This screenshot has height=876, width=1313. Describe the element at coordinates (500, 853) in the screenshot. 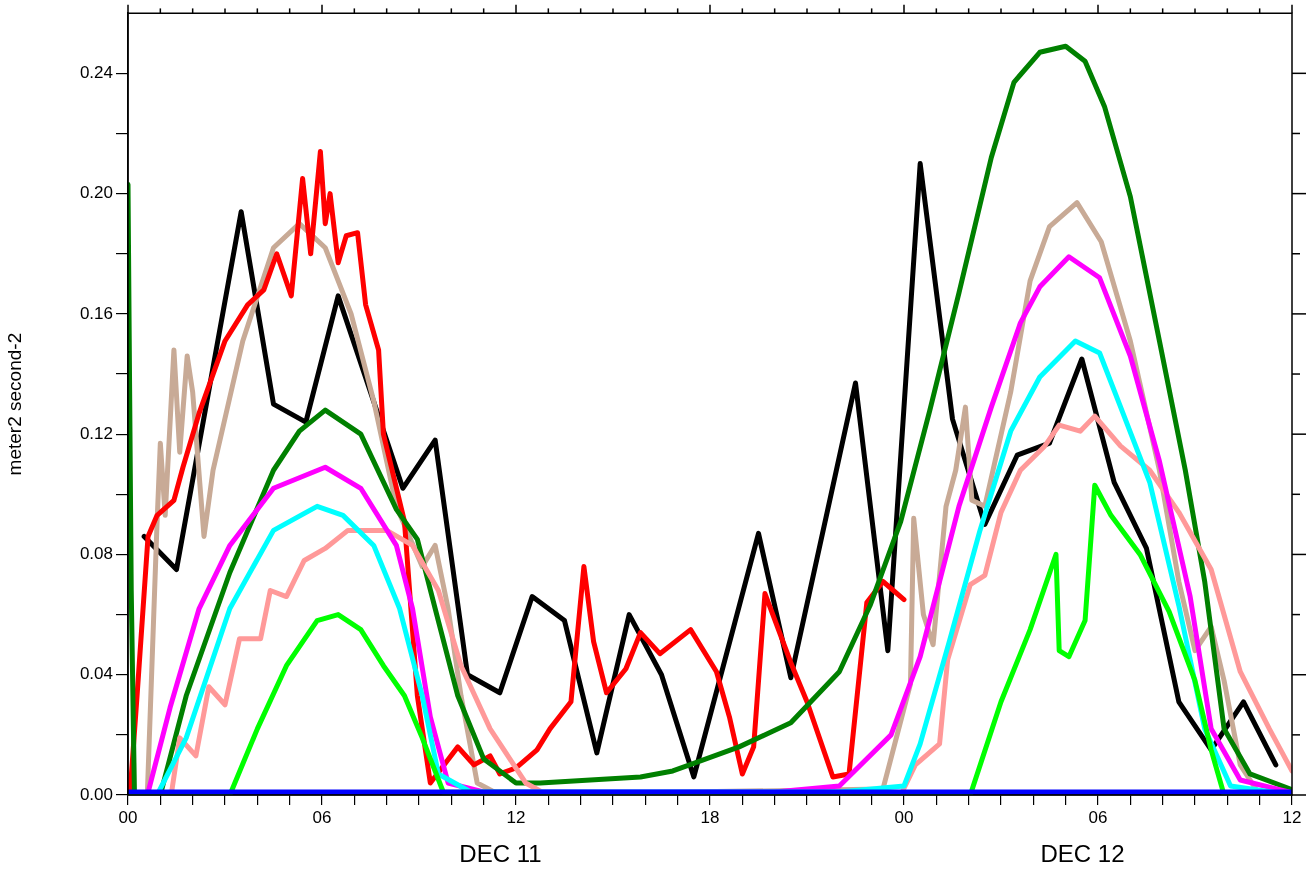

I see `text: DEC 11` at that location.